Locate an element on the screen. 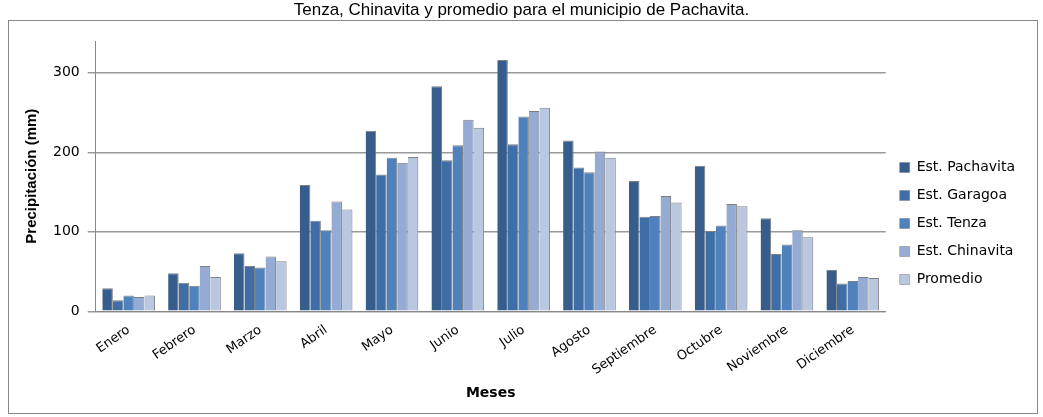 This screenshot has height=417, width=1043. legend-label: Est. Garagoa is located at coordinates (962, 194).